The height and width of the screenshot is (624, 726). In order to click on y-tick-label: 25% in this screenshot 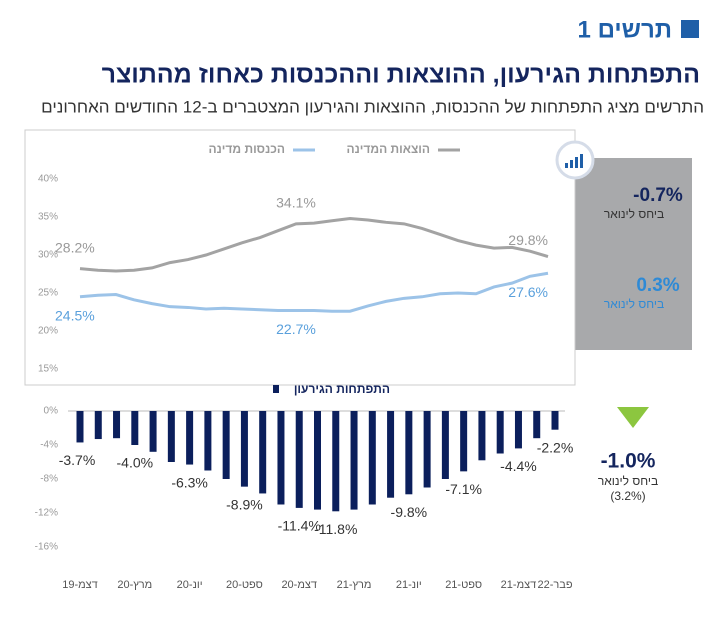, I will do `click(48, 293)`.